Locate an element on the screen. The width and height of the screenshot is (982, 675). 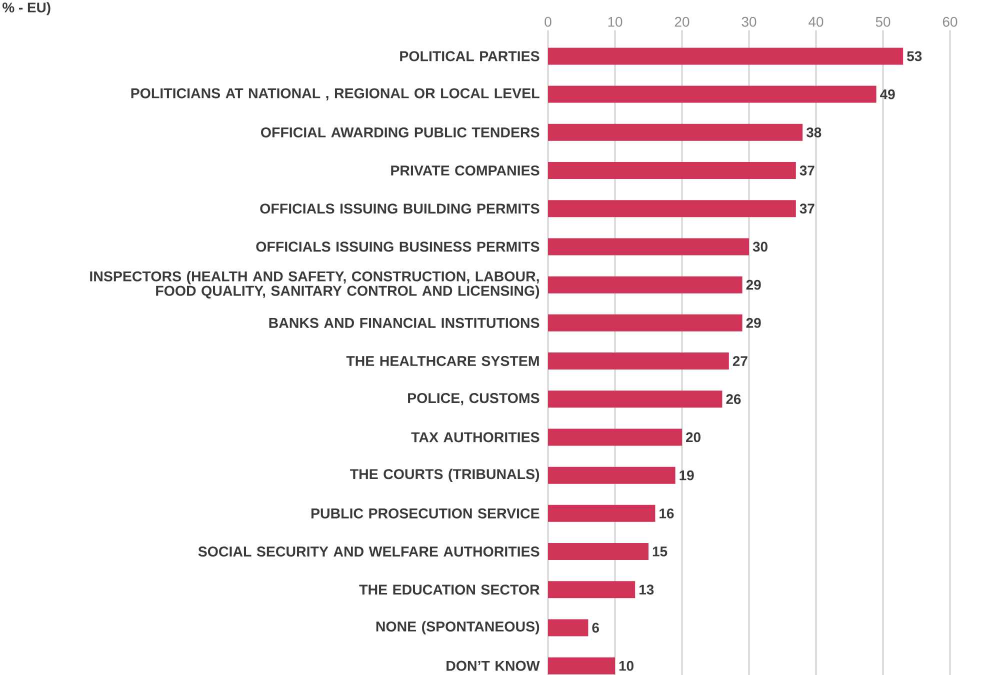
y-tick-label: NONE (SPONTANEOUS) is located at coordinates (458, 627).